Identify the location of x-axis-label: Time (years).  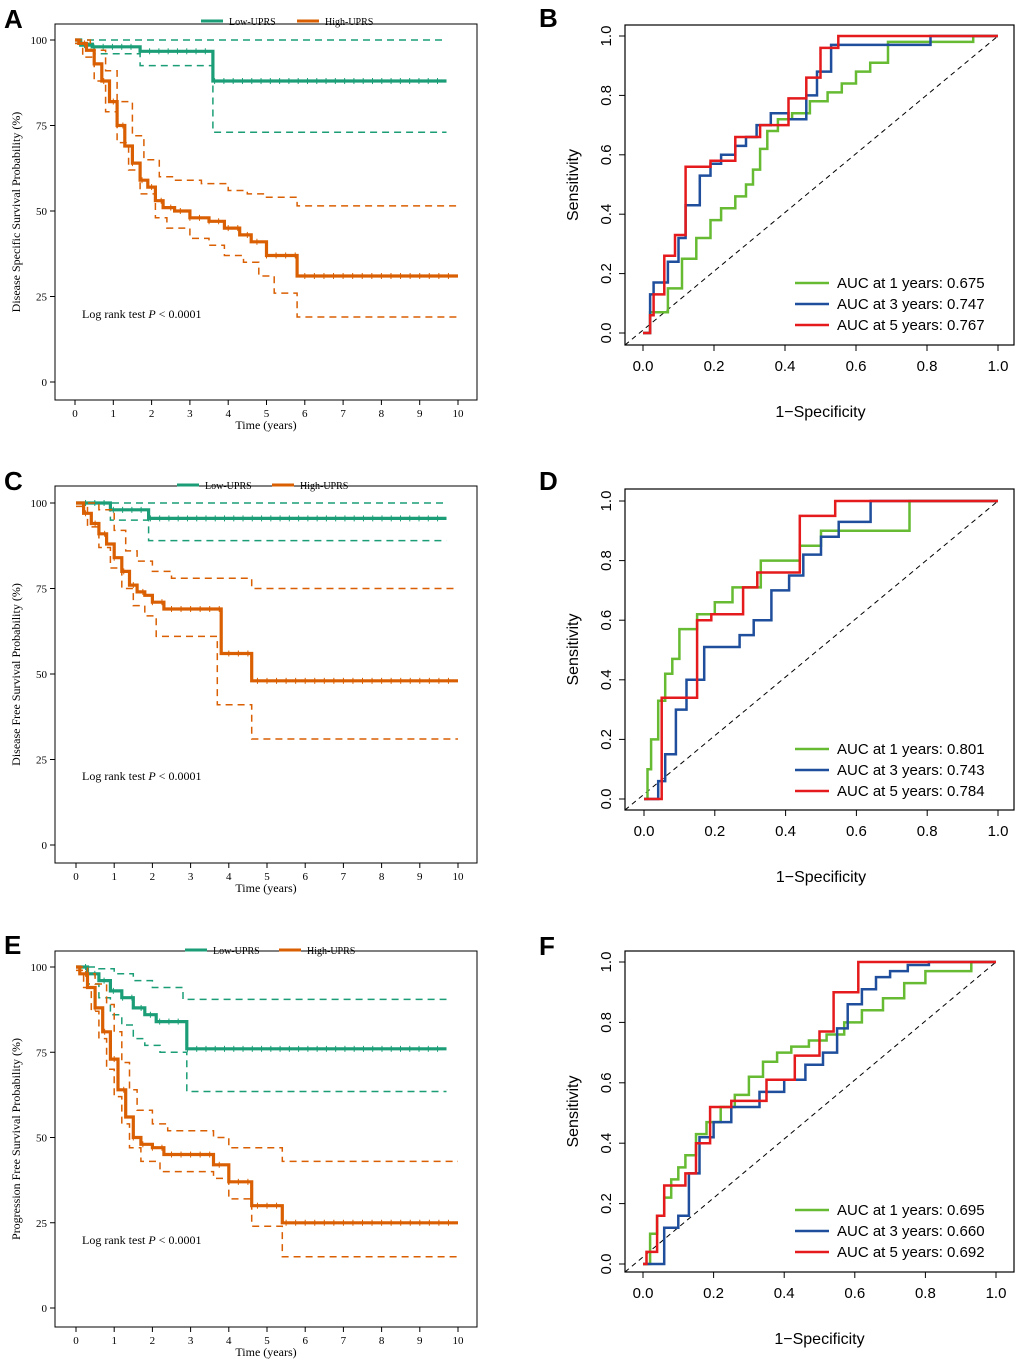
(265, 1352).